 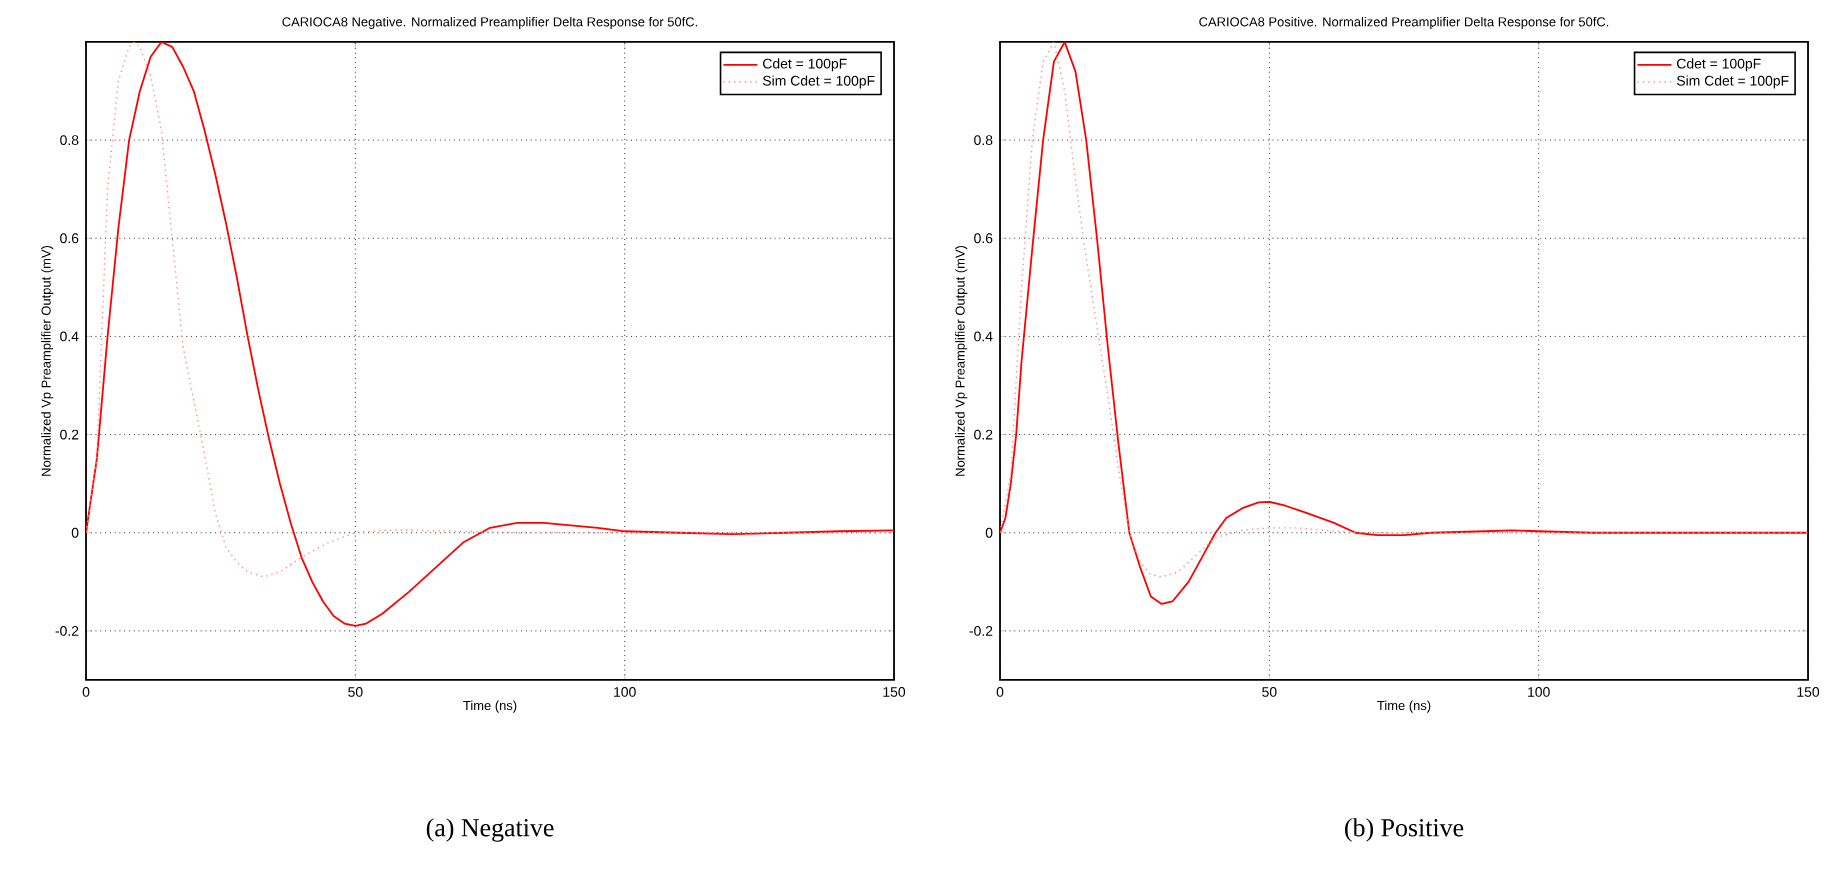 What do you see at coordinates (1404, 830) in the screenshot?
I see `text: (b) Positive` at bounding box center [1404, 830].